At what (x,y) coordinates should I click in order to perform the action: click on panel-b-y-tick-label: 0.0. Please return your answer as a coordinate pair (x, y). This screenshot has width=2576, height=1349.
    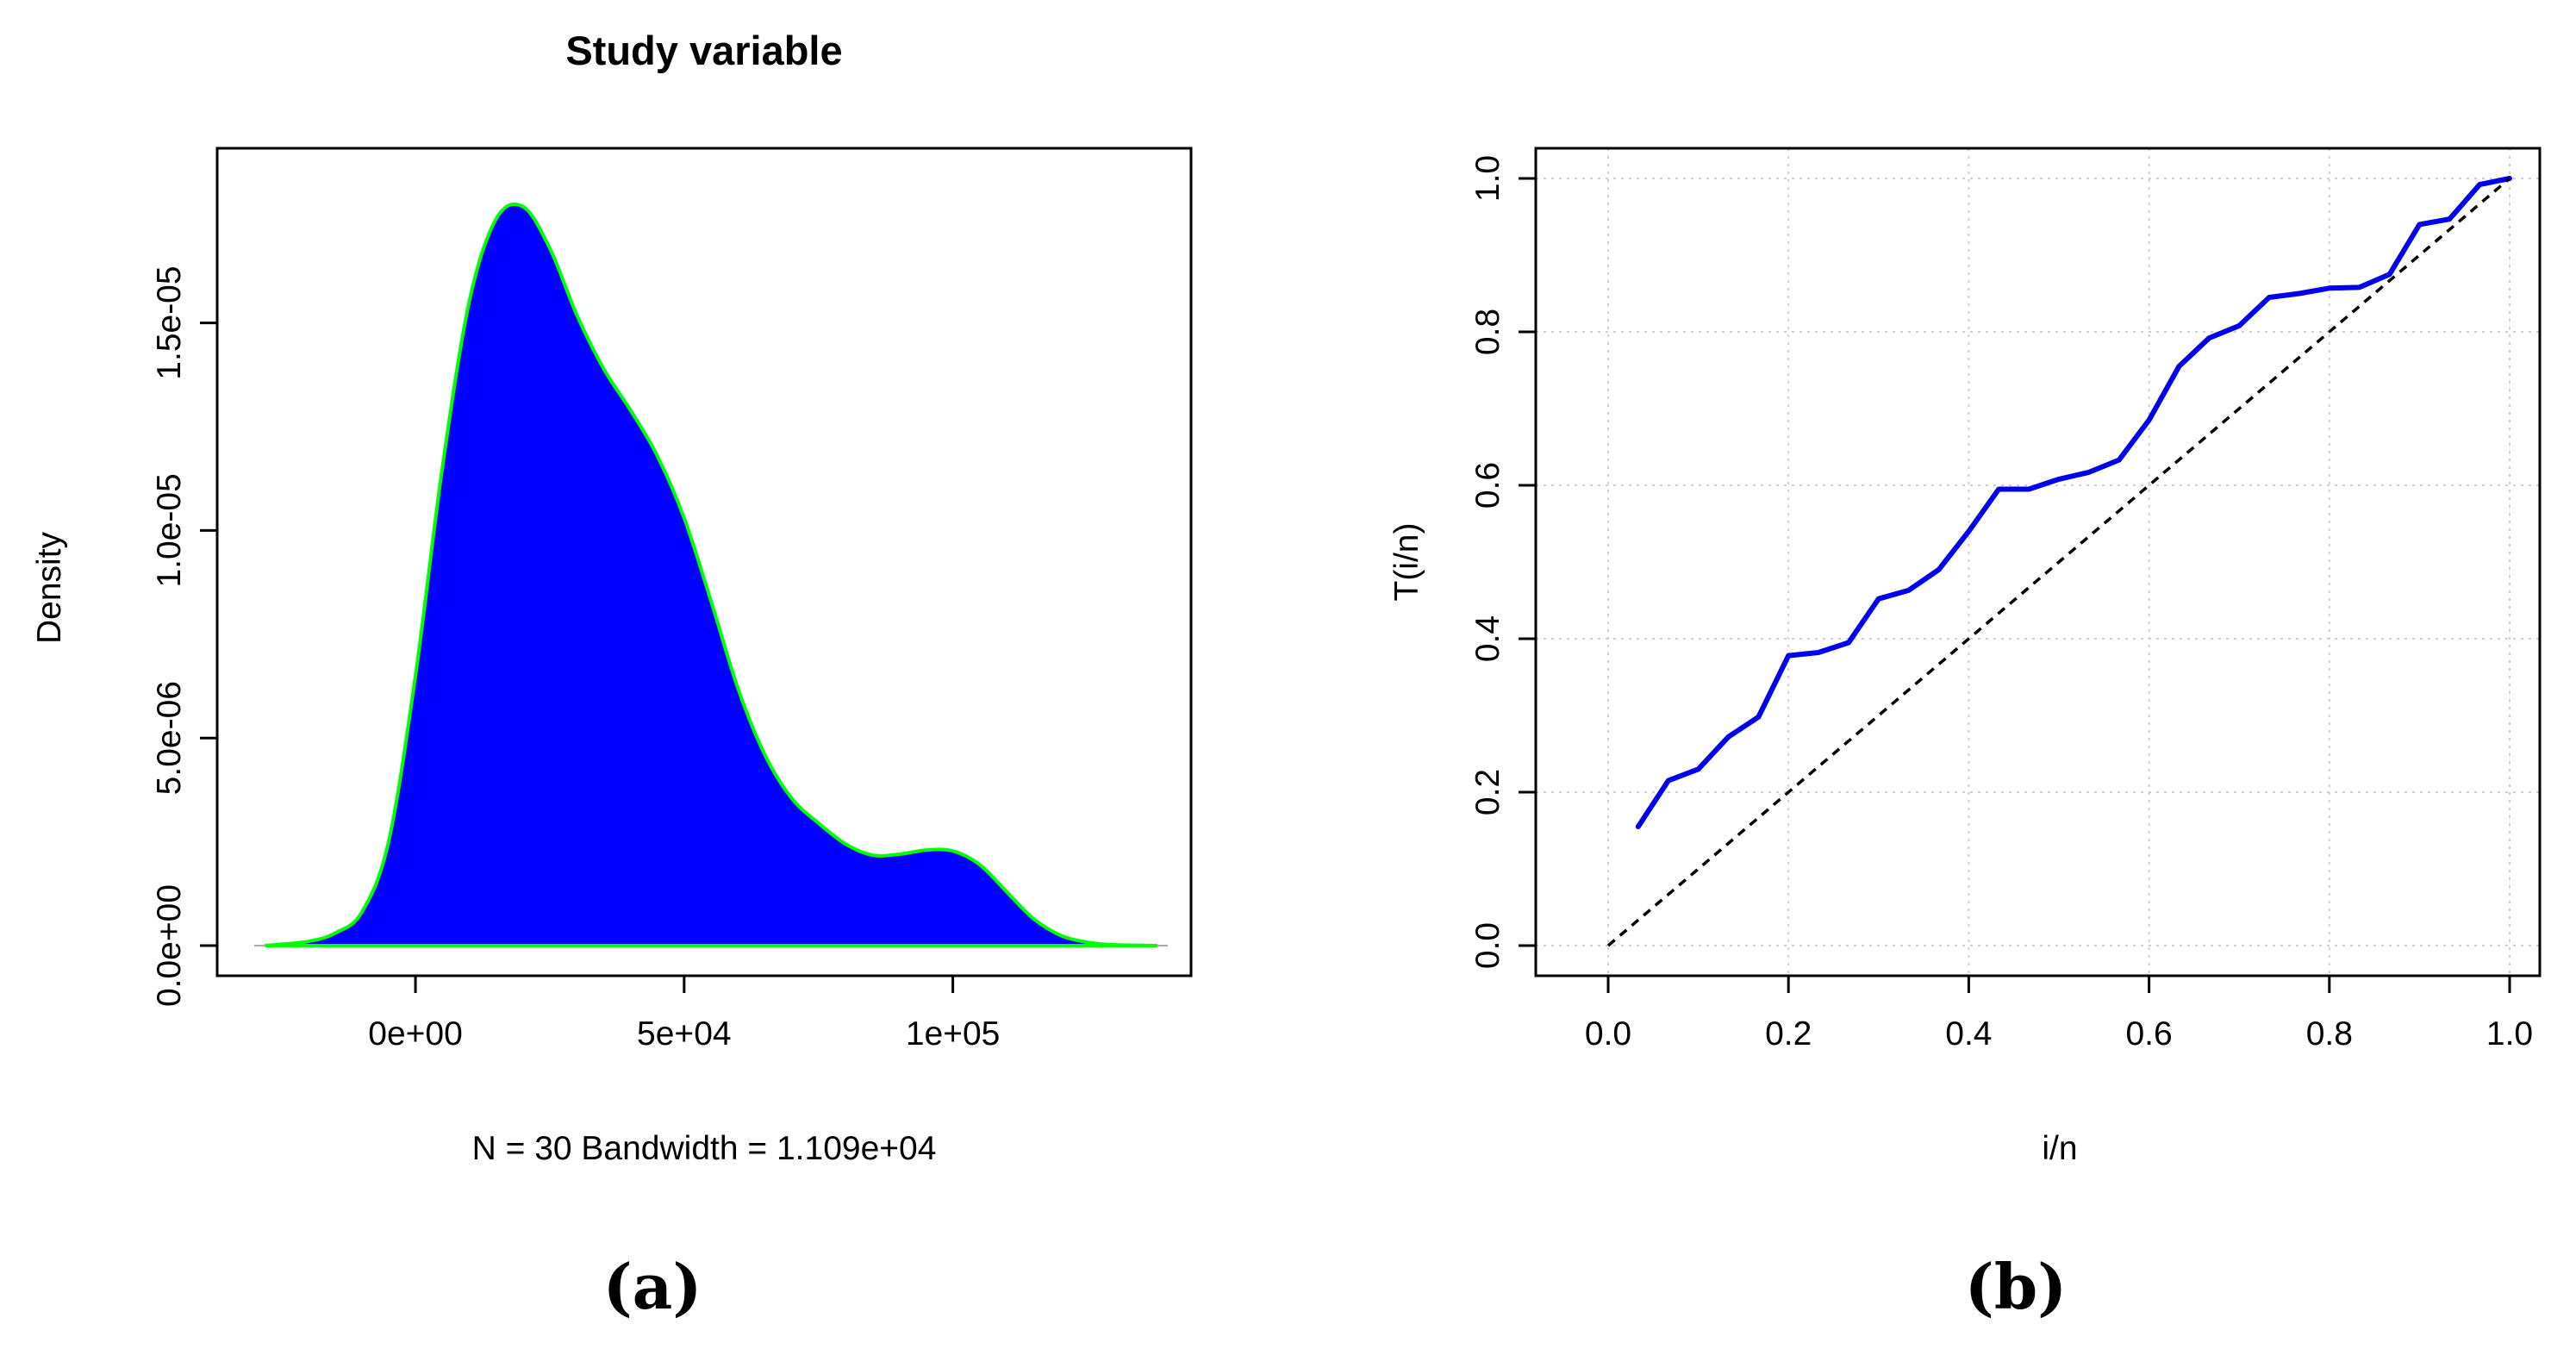
    Looking at the image, I should click on (1487, 945).